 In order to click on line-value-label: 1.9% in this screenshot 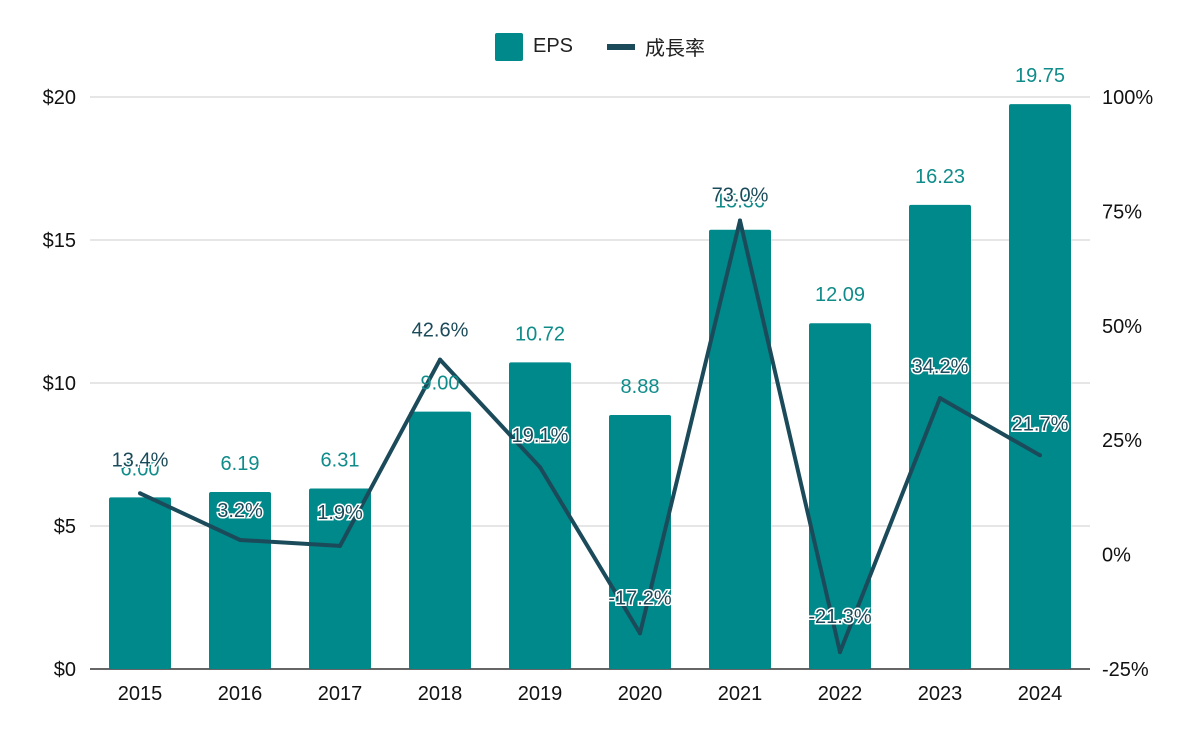, I will do `click(340, 513)`.